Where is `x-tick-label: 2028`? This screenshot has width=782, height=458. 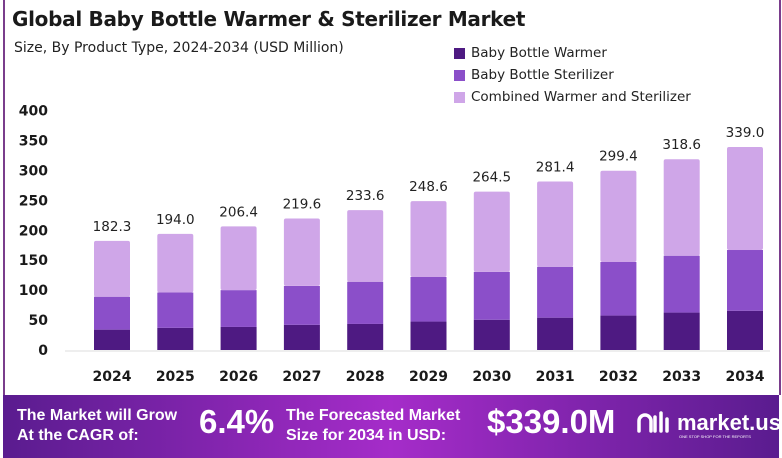
x-tick-label: 2028 is located at coordinates (365, 377).